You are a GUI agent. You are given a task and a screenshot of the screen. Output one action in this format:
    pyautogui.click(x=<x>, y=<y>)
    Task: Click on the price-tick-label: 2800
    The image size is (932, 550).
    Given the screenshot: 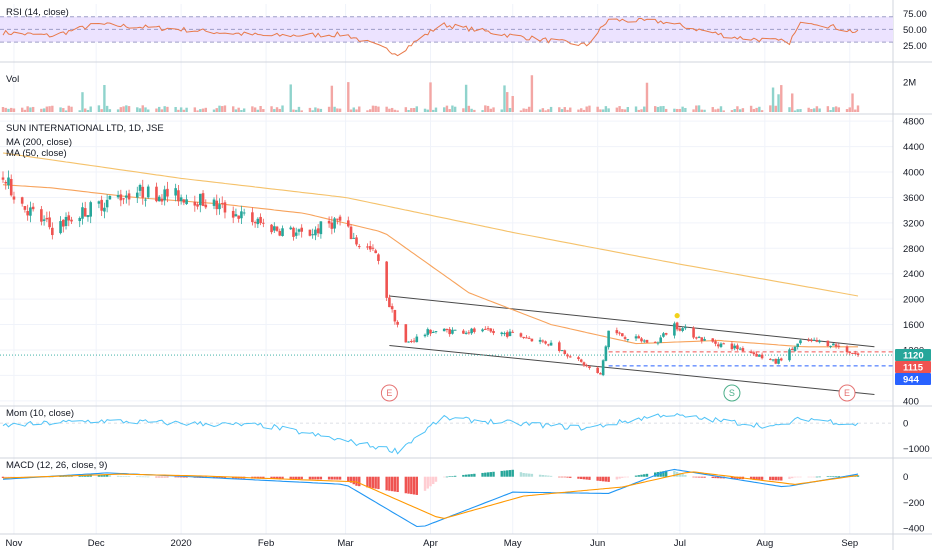 What is the action you would take?
    pyautogui.click(x=913, y=249)
    